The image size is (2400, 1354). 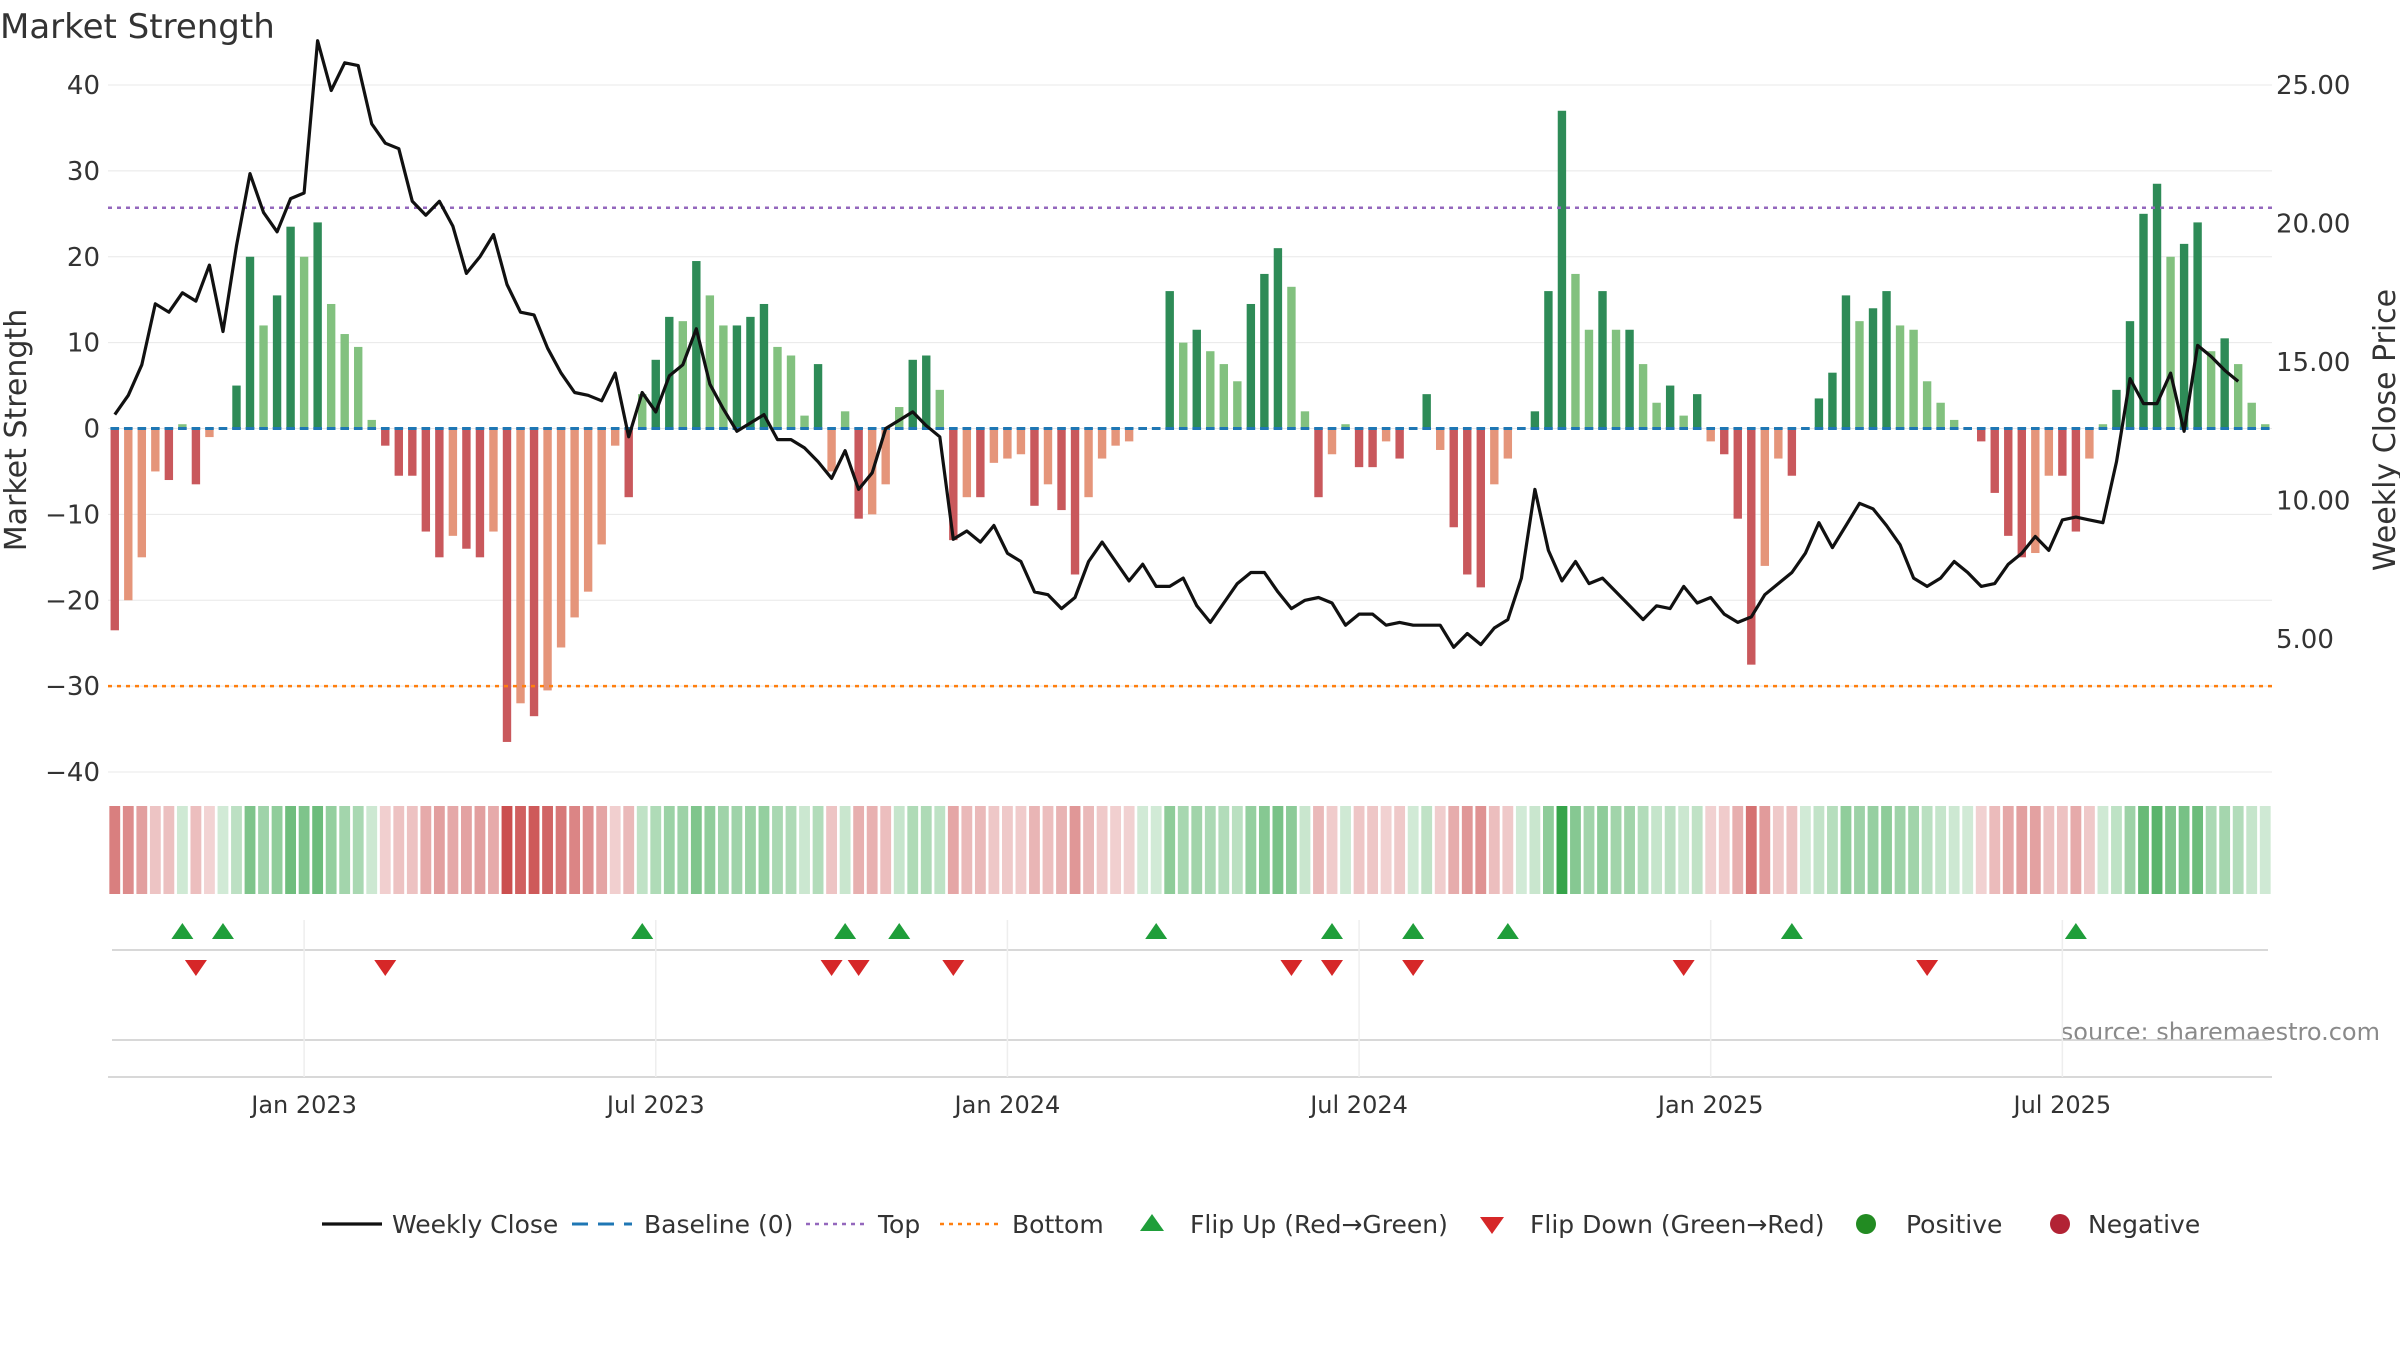 I want to click on y2-ticks: 25.00 20.00 15.00 10.00 5.00, so click(x=2313, y=363).